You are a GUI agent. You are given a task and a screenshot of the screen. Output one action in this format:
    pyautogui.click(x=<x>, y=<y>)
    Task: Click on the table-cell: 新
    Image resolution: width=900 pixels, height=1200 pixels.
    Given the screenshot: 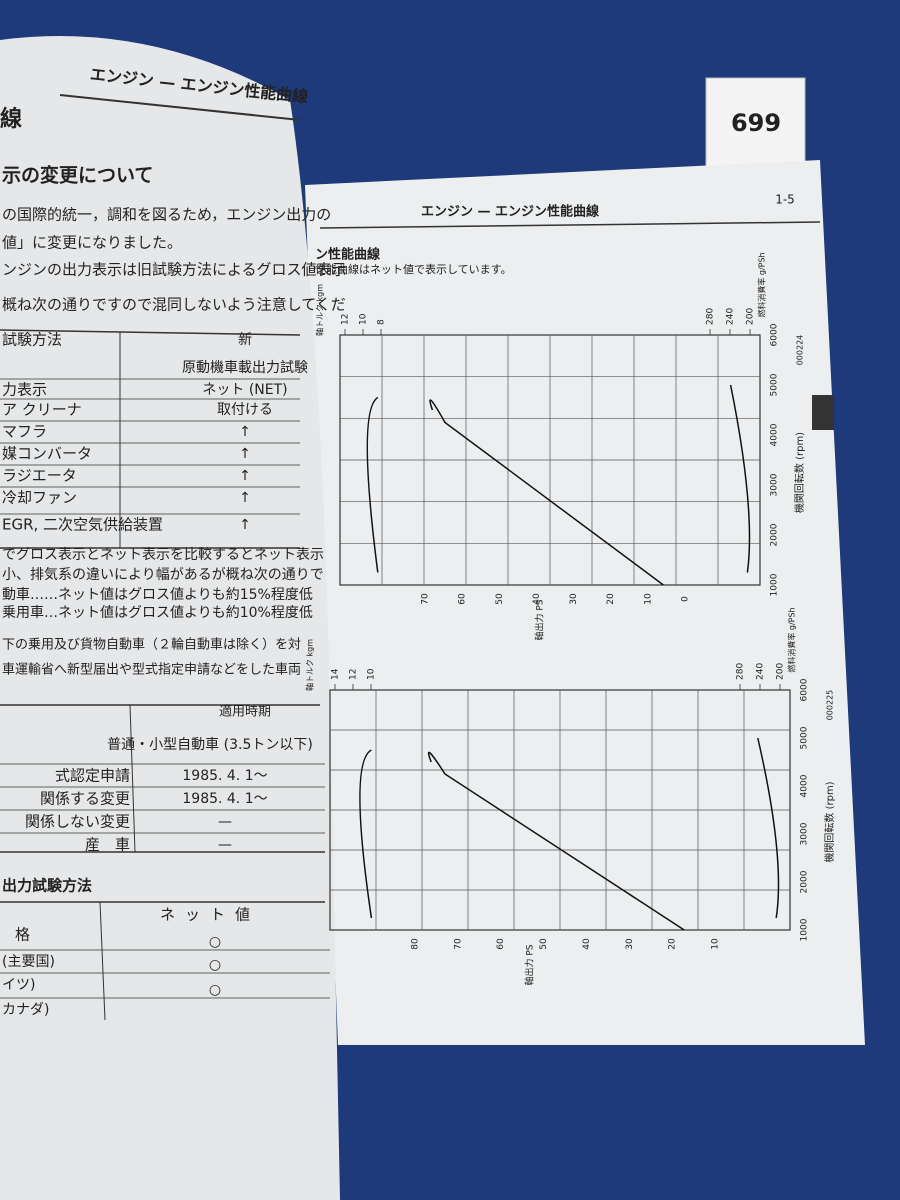 What is the action you would take?
    pyautogui.click(x=245, y=340)
    